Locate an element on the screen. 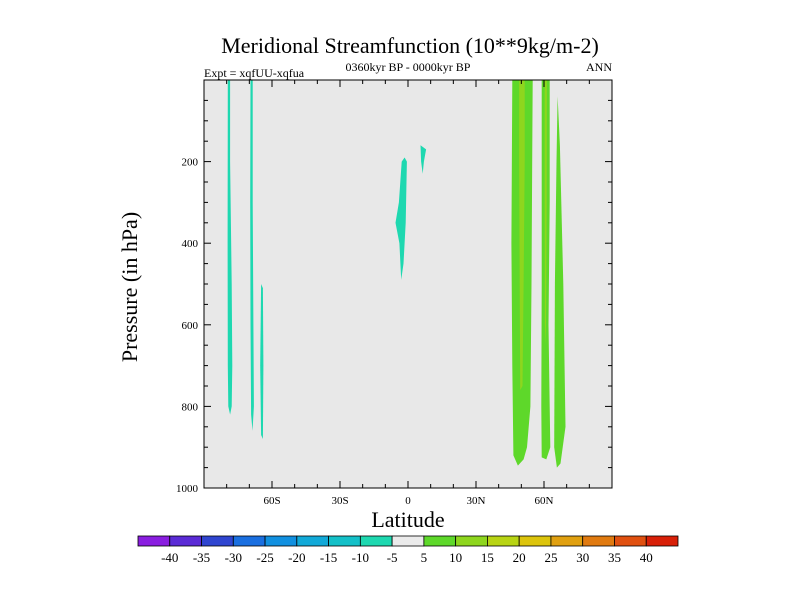 This screenshot has width=800, height=600. colorbar-label: 30 is located at coordinates (582, 557).